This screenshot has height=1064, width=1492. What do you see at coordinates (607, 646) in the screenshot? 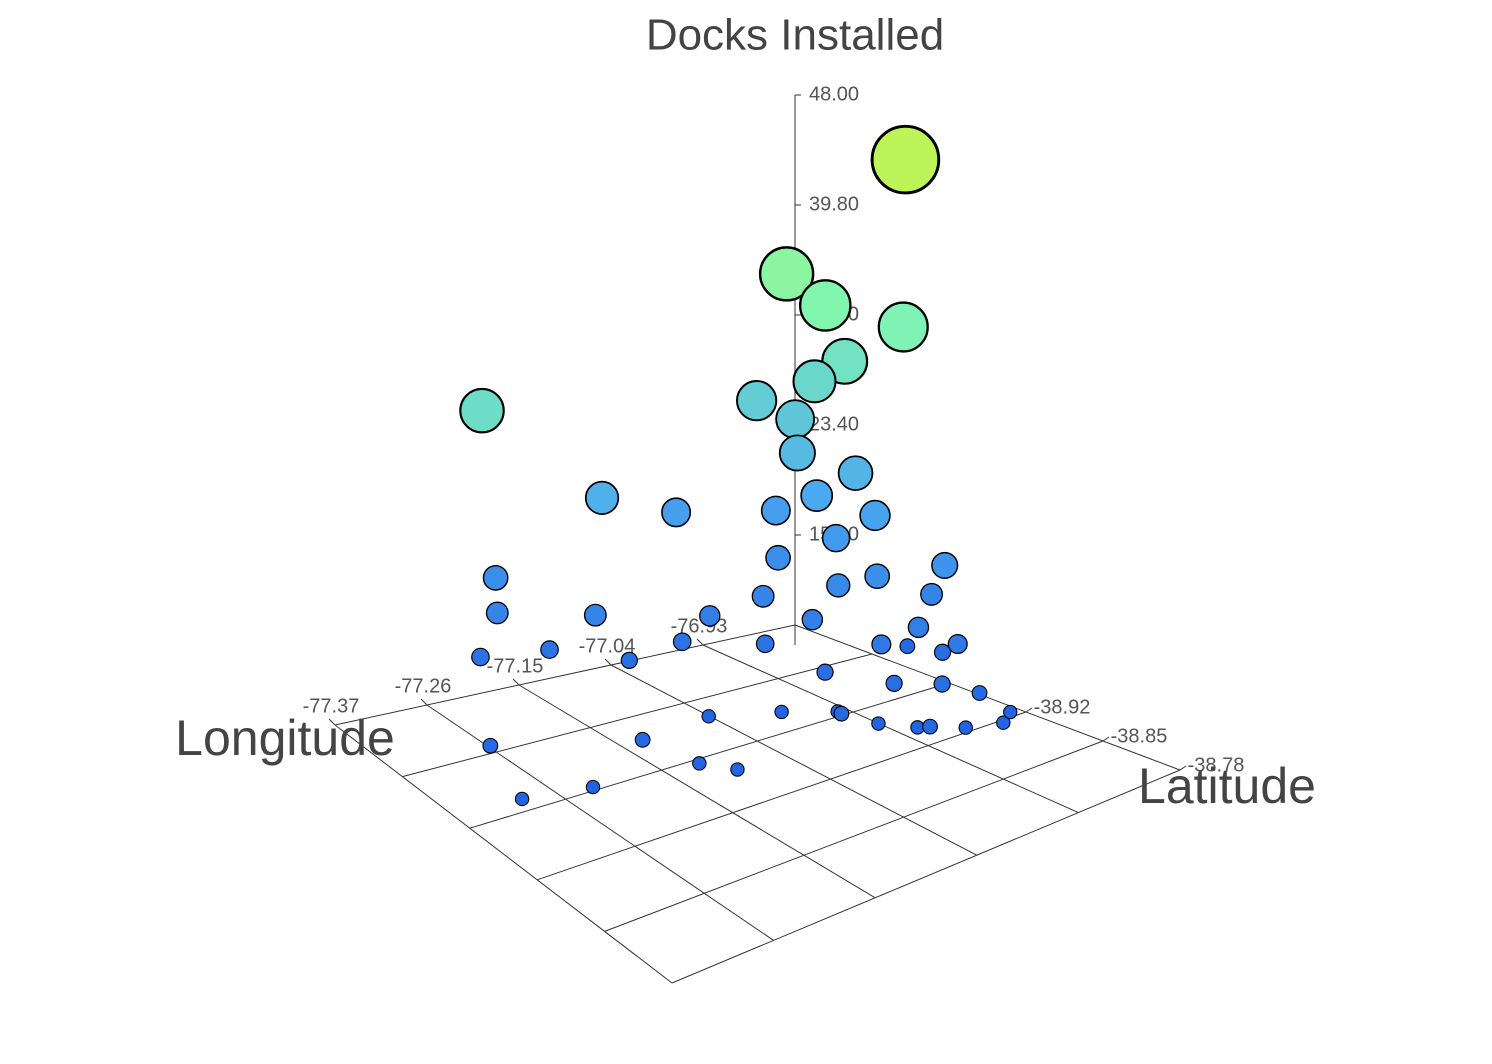
I see `x-tick-label: -77.04` at bounding box center [607, 646].